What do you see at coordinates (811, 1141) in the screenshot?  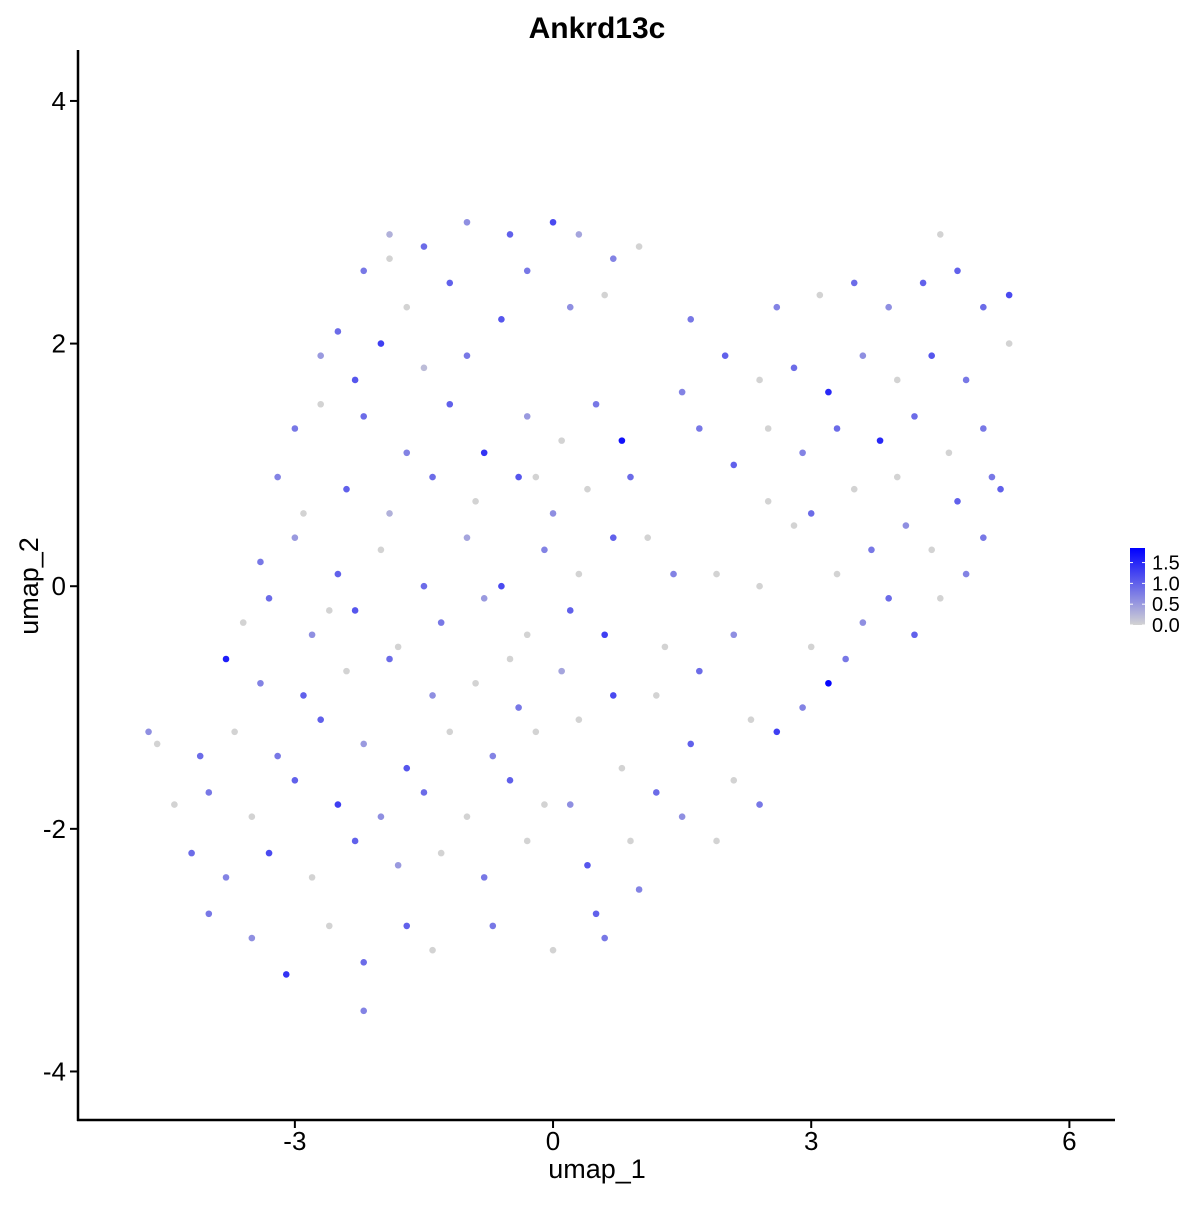 I see `x-tick-label: 3` at bounding box center [811, 1141].